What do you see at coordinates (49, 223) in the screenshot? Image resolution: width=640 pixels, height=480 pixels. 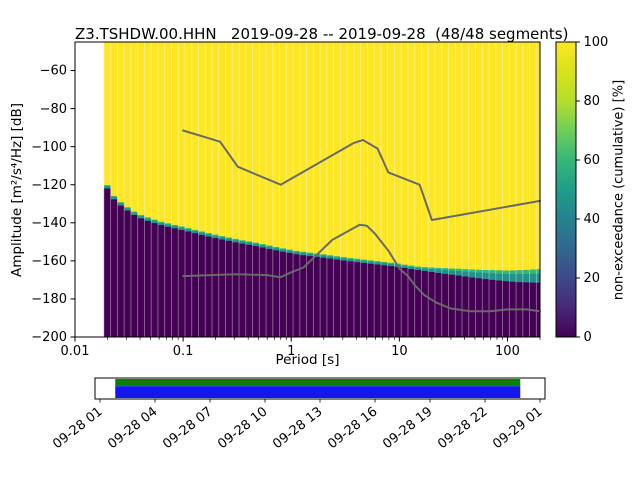 I see `y-tick-label: −140` at bounding box center [49, 223].